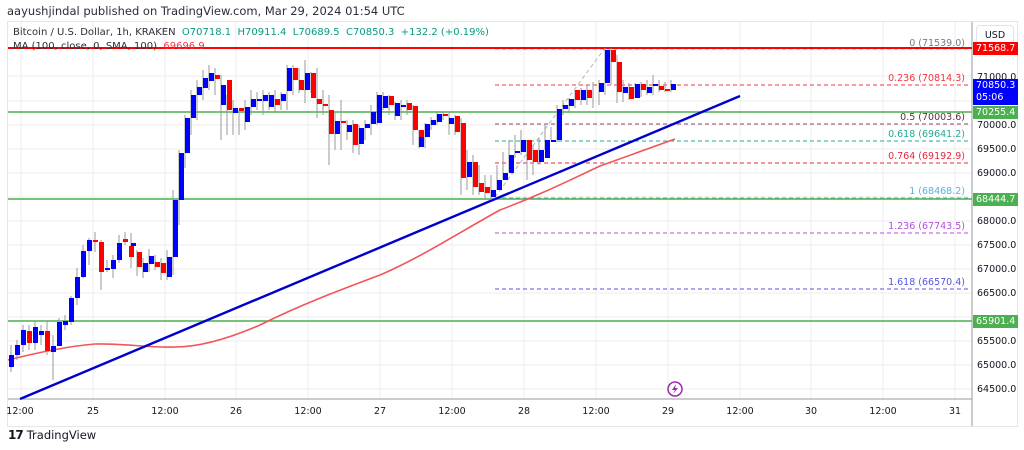 The height and width of the screenshot is (450, 1024). What do you see at coordinates (996, 48) in the screenshot?
I see `resistance-price-tag: 71568.7` at bounding box center [996, 48].